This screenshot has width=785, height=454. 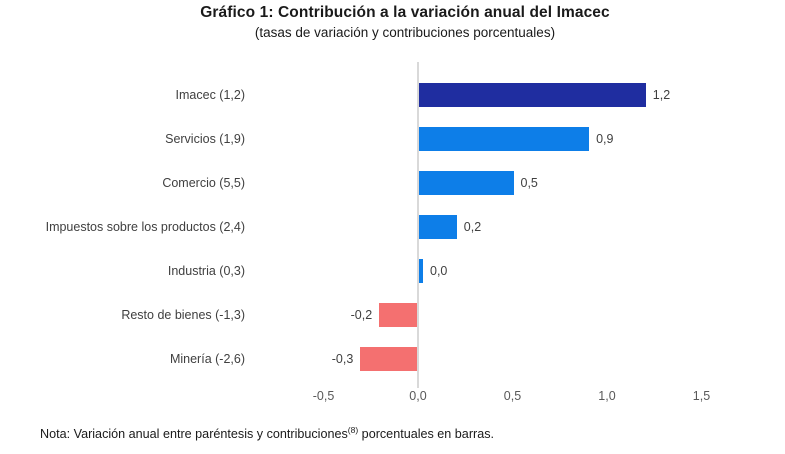 What do you see at coordinates (145, 227) in the screenshot?
I see `category-label: Impuestos sobre los productos (2,4)` at bounding box center [145, 227].